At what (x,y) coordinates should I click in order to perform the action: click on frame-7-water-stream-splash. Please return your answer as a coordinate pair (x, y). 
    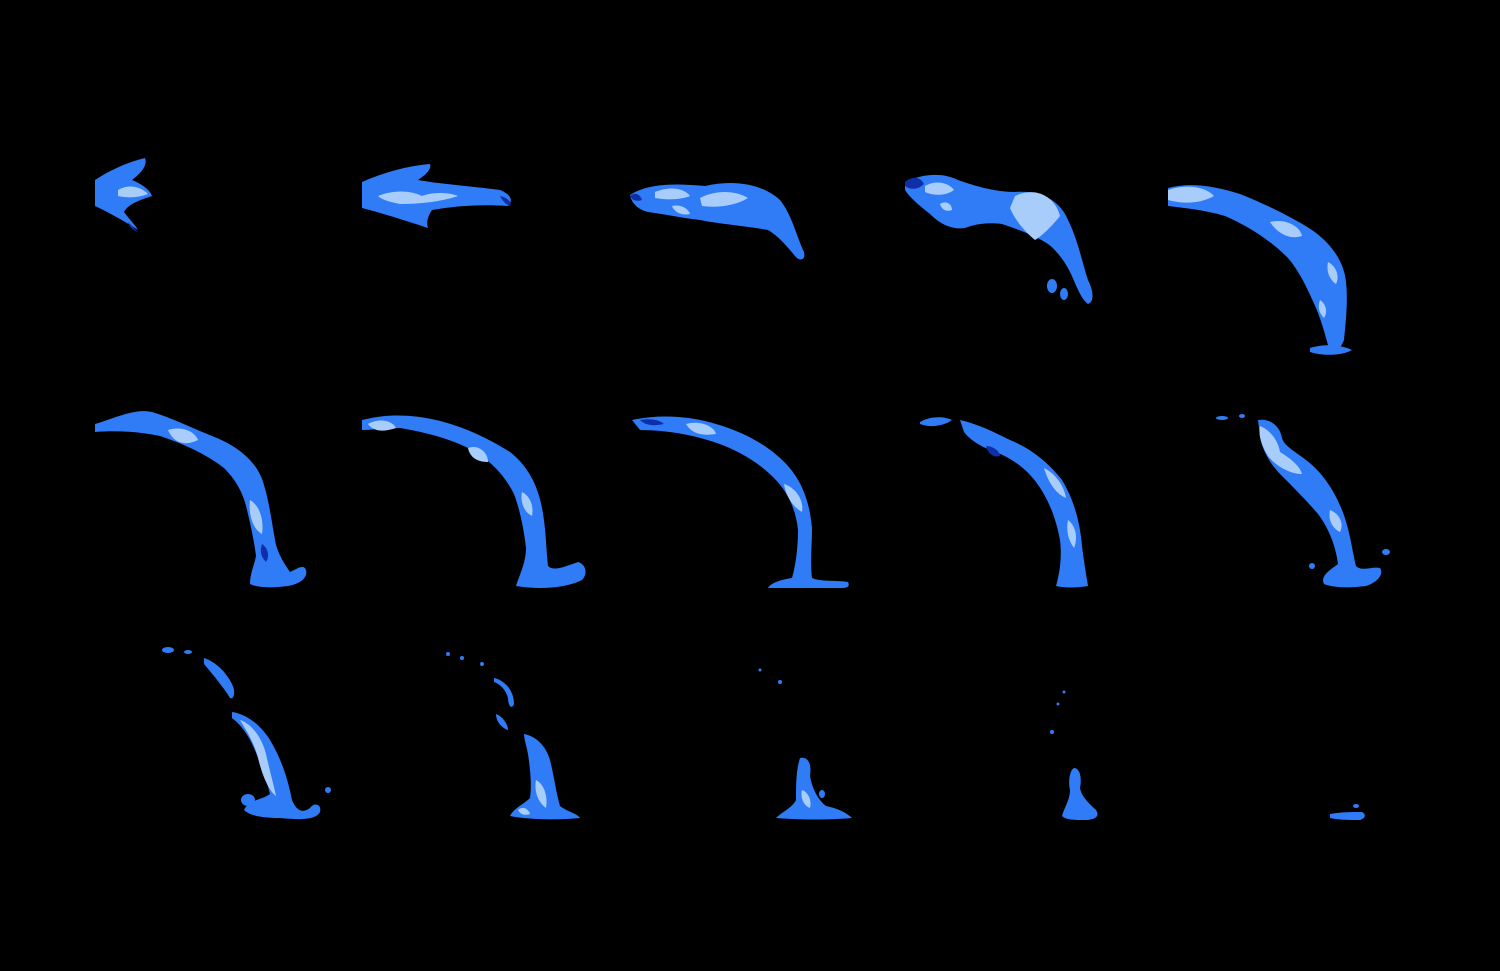
    Looking at the image, I should click on (474, 501).